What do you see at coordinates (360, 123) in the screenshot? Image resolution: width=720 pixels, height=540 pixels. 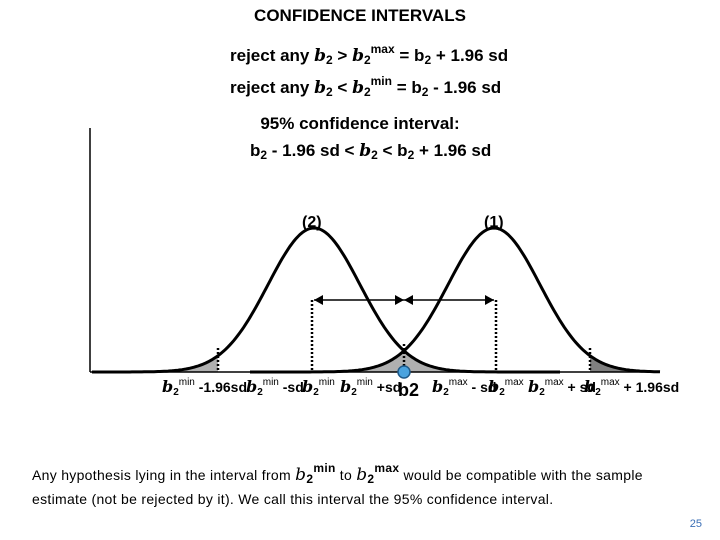 I see `interval-heading: 95% confidence interval:` at bounding box center [360, 123].